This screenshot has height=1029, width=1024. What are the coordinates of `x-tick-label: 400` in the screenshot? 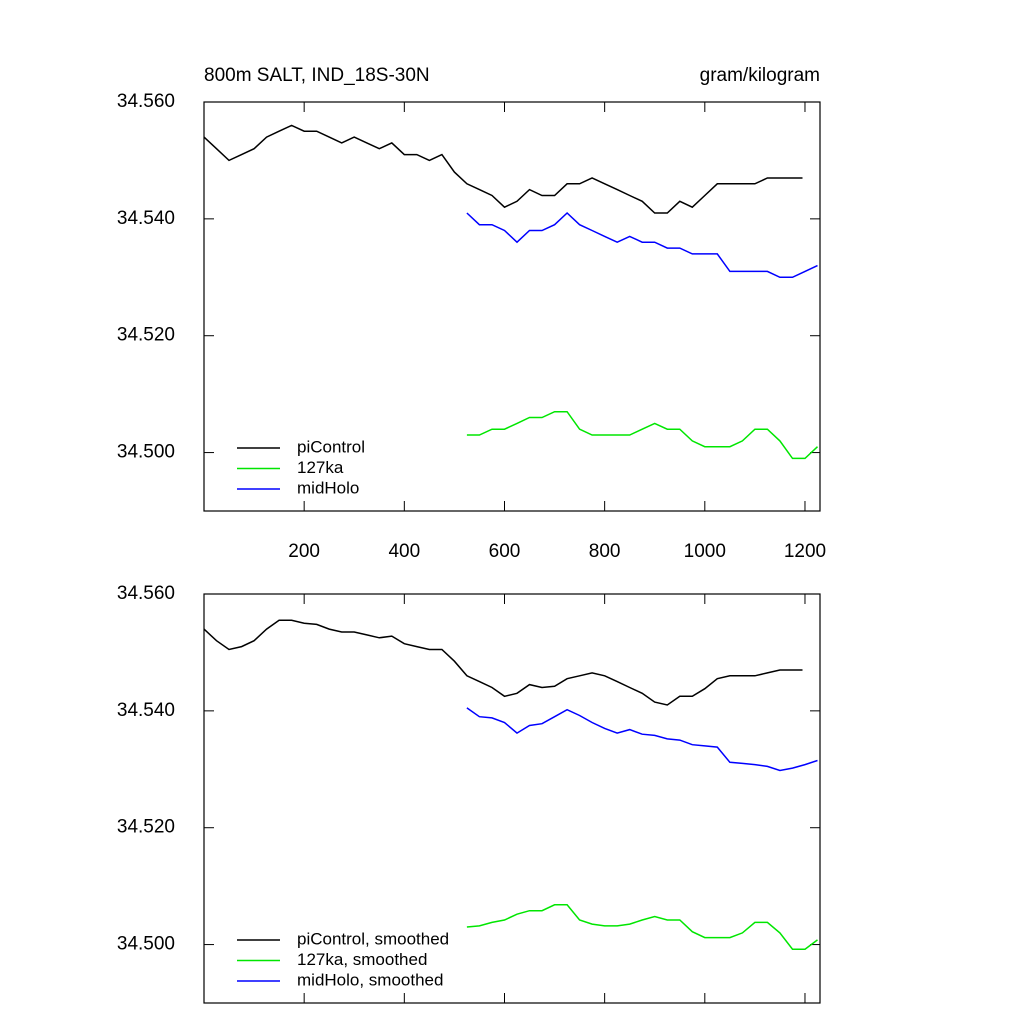 It's located at (404, 551).